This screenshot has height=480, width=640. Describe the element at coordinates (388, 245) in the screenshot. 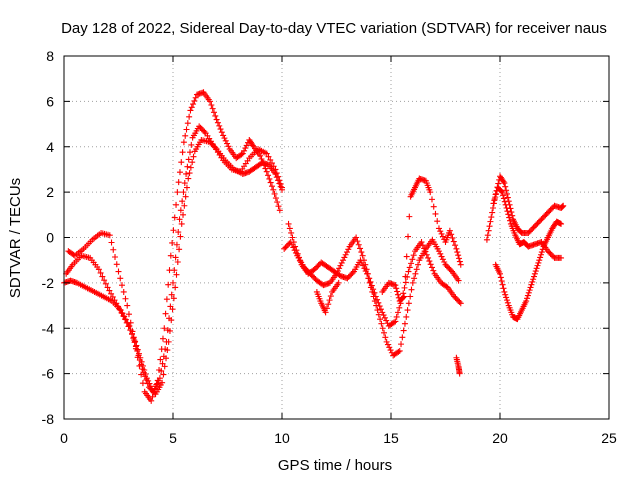

I see `series-track-f` at that location.